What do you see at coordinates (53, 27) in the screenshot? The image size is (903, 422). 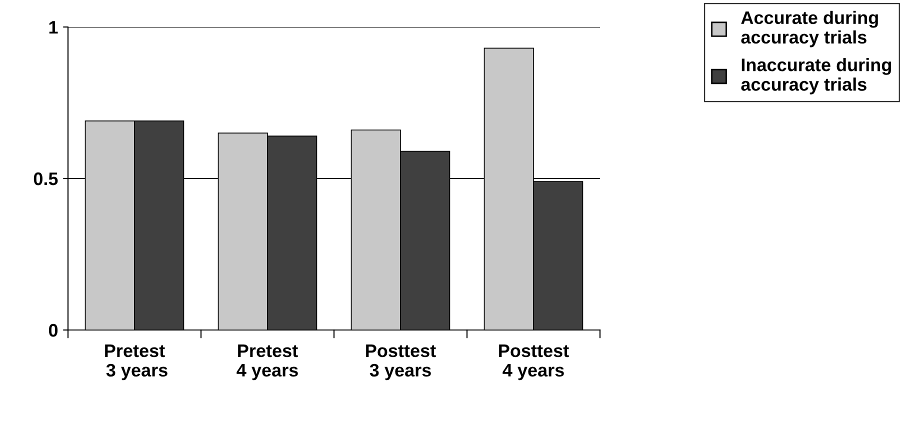 I see `y-tick-label: 1` at bounding box center [53, 27].